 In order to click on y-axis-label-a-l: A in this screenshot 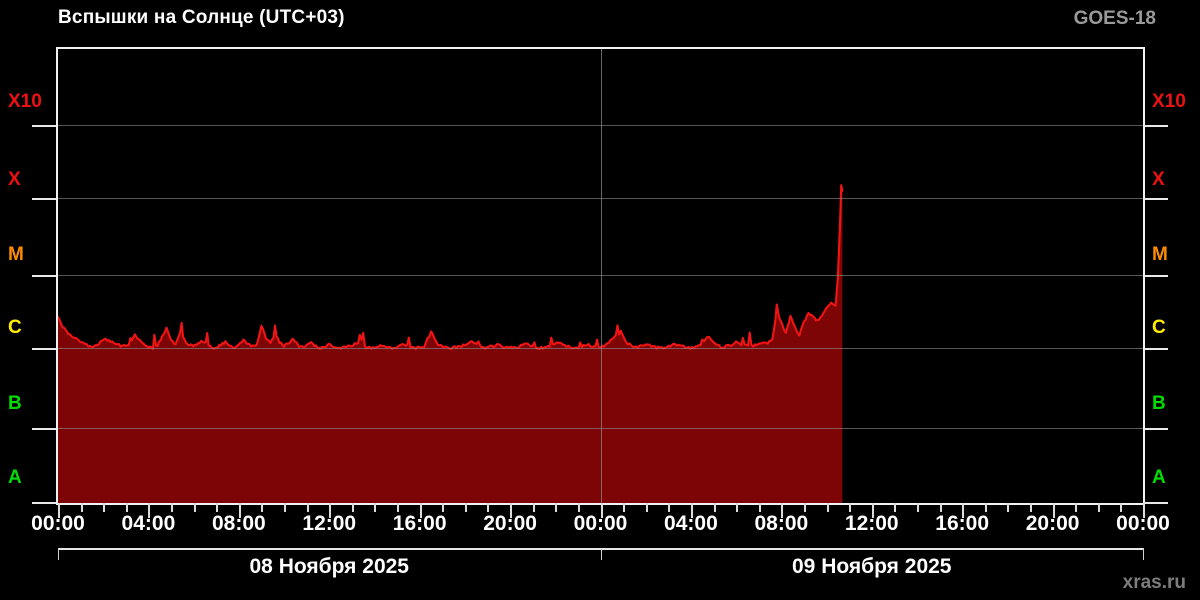, I will do `click(15, 477)`.